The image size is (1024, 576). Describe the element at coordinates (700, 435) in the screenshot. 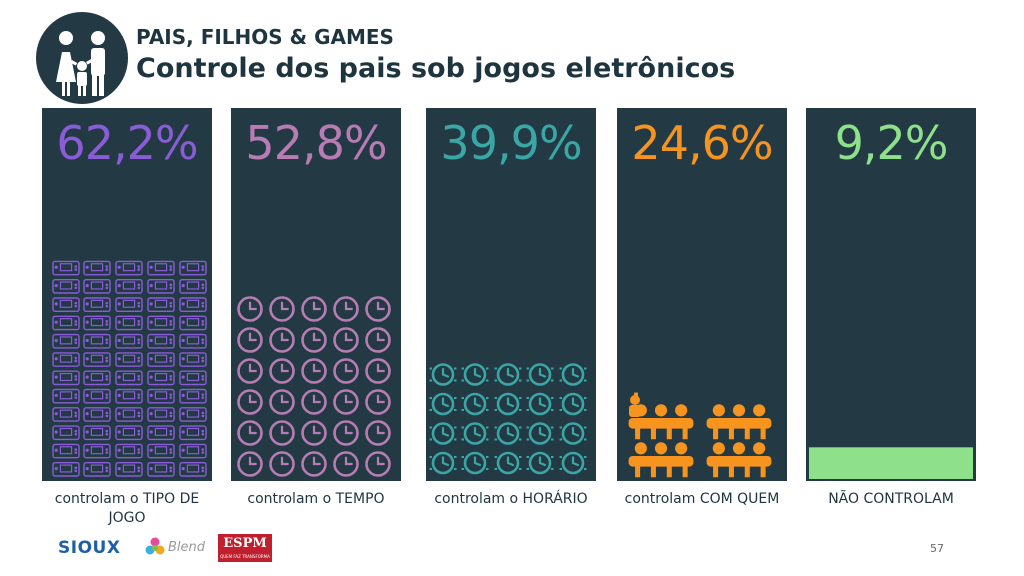

I see `bar-group-icon` at that location.